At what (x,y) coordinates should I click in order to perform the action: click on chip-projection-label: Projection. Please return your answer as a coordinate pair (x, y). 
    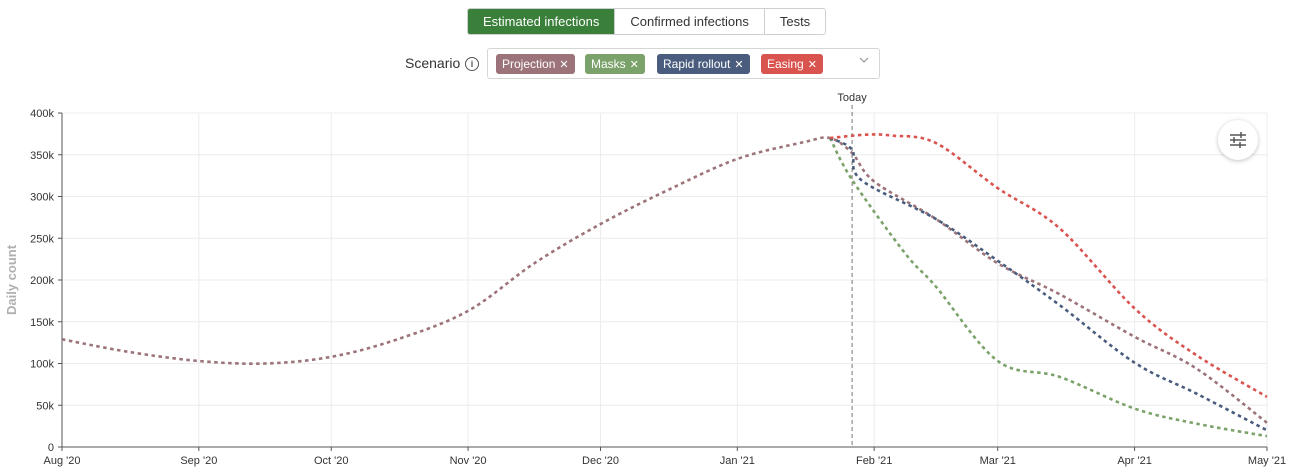
    Looking at the image, I should click on (529, 64).